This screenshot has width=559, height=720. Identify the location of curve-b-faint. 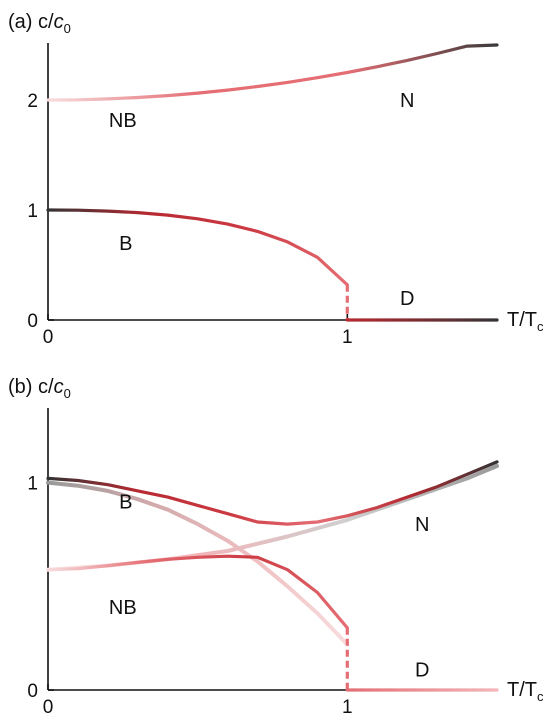
(198, 563).